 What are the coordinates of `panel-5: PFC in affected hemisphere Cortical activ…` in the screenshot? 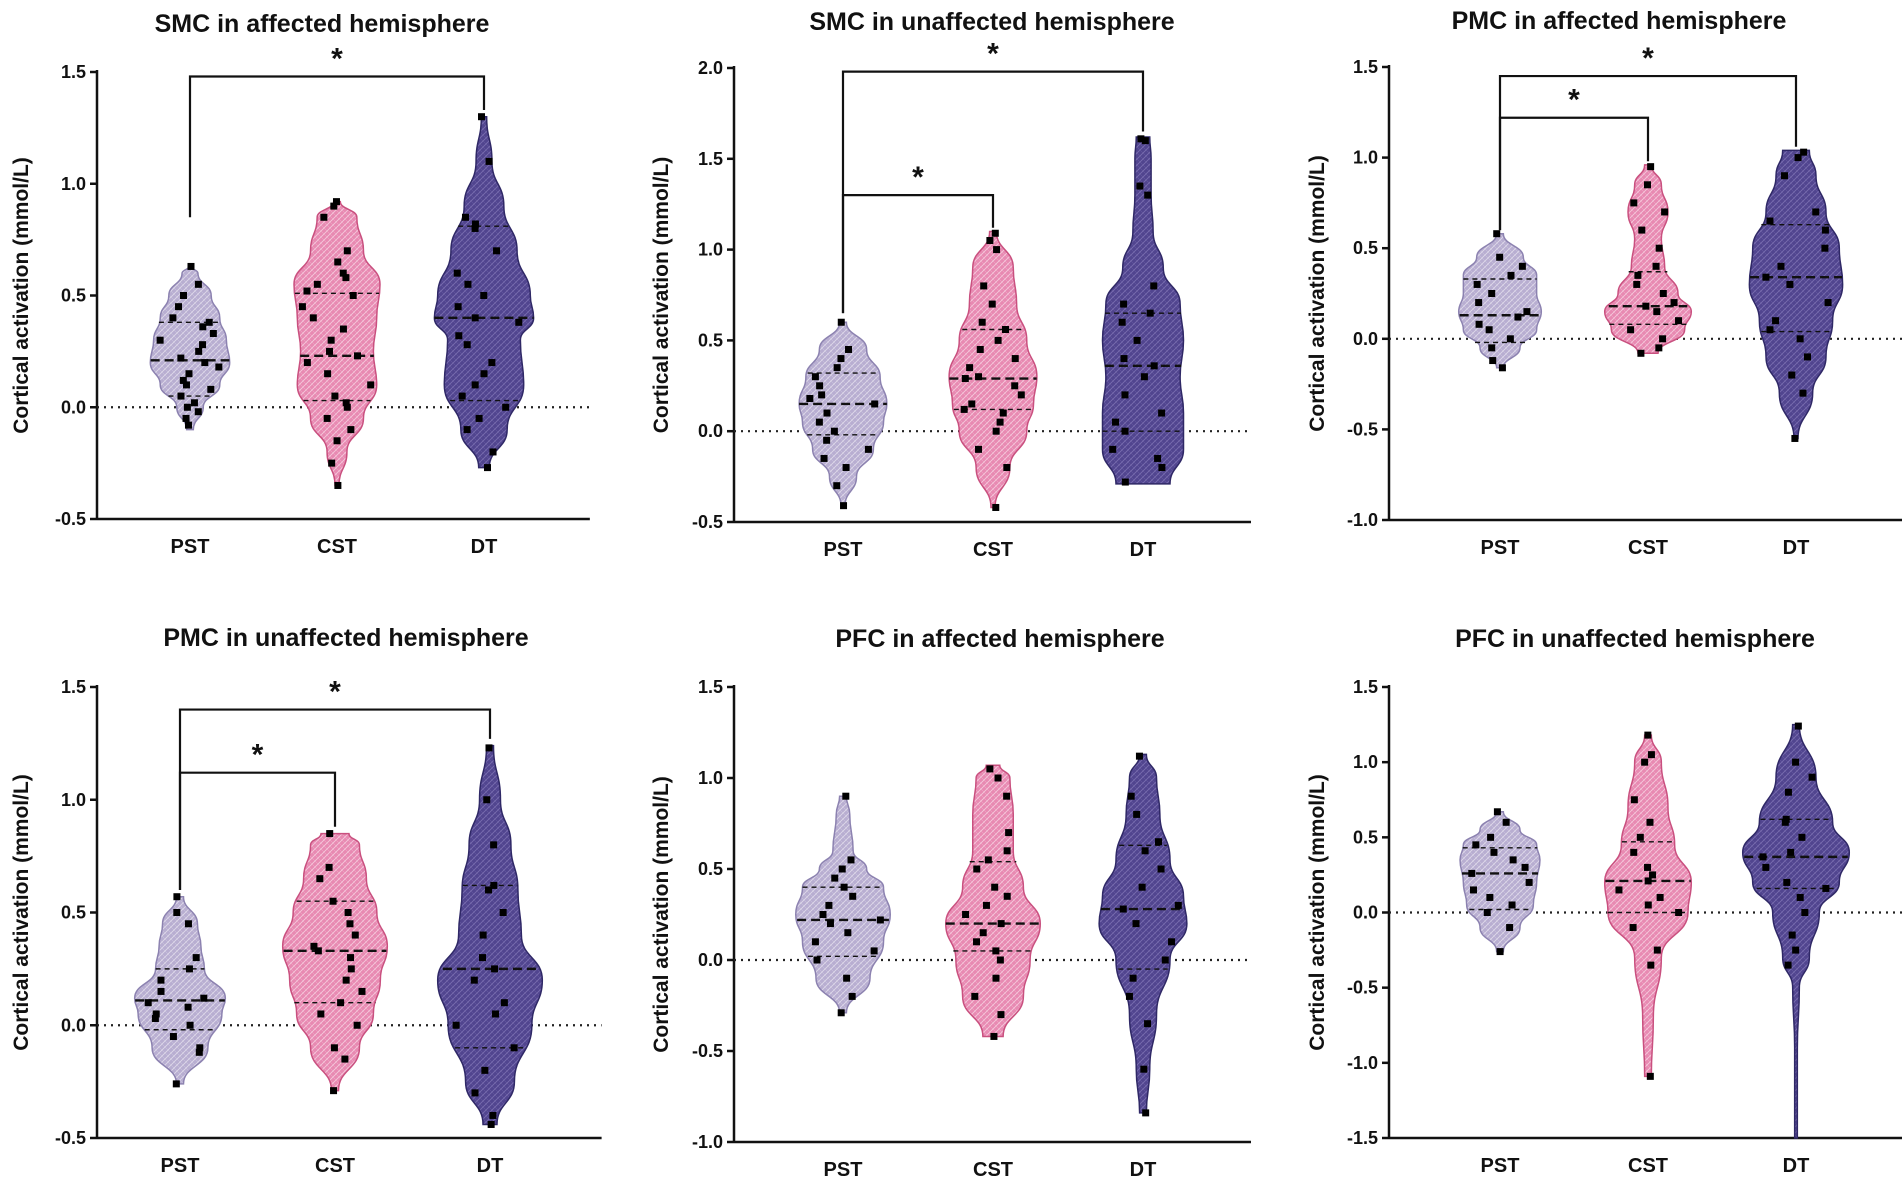 It's located at (950, 903).